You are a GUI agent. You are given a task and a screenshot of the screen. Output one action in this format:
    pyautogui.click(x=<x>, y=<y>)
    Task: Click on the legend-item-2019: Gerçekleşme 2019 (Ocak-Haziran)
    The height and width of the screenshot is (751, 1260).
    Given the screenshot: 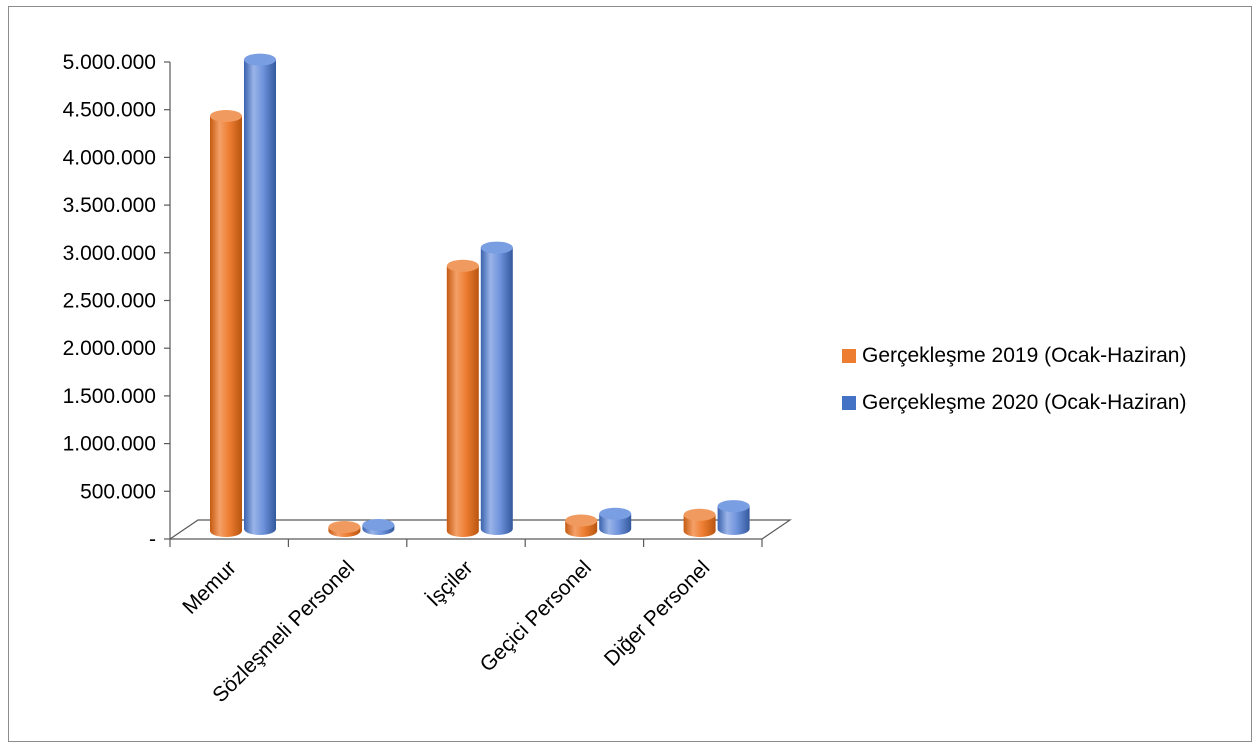 What is the action you would take?
    pyautogui.click(x=1014, y=355)
    